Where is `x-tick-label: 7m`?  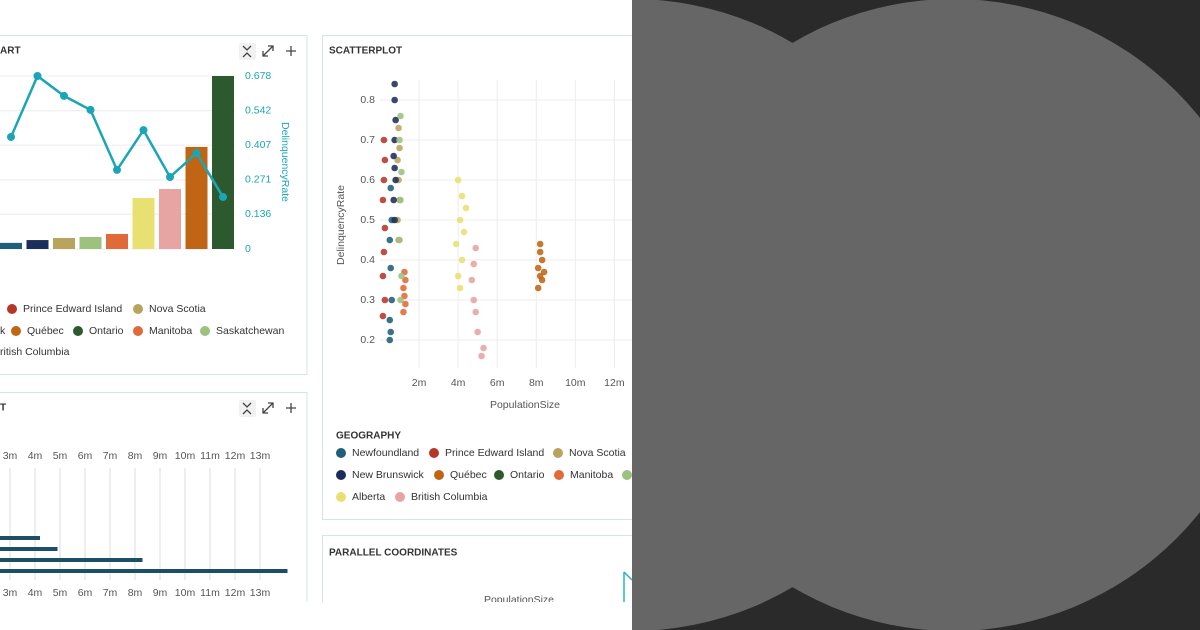
x-tick-label: 7m is located at coordinates (110, 593).